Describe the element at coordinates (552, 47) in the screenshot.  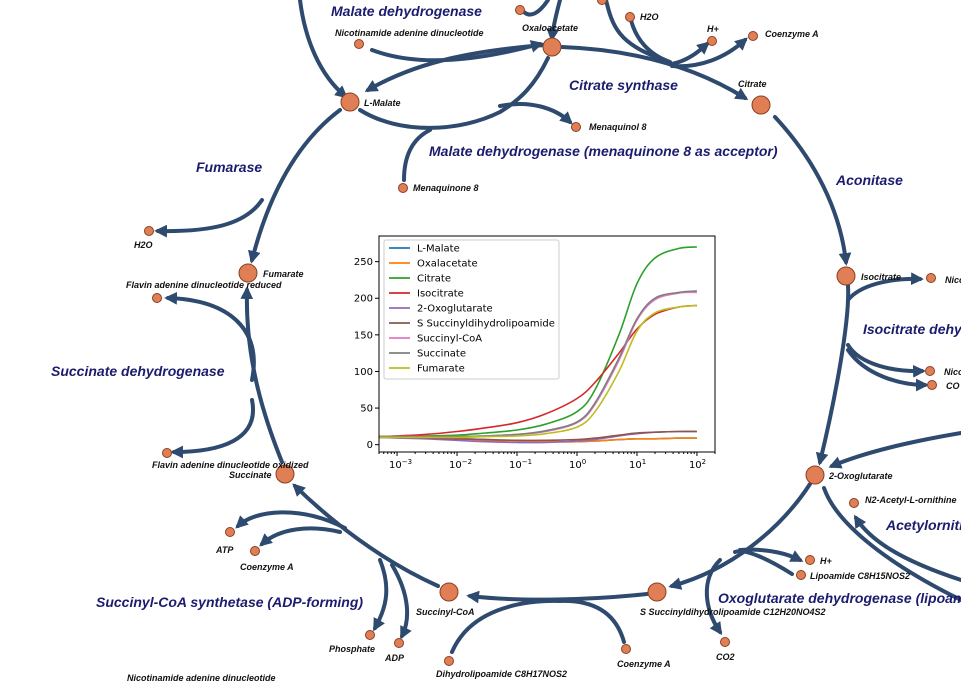
I see `node-oxaloacetate` at that location.